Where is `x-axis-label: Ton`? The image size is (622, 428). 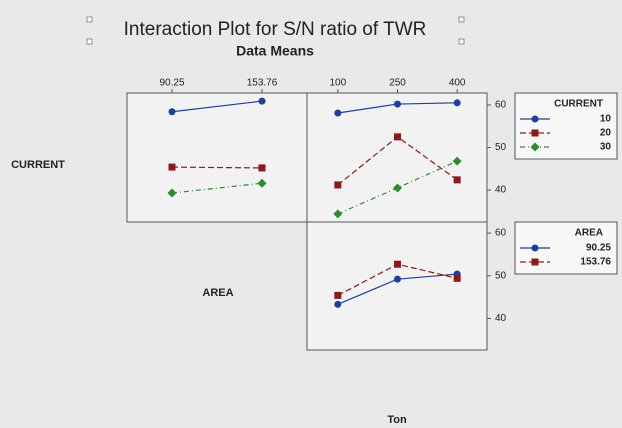
x-axis-label: Ton is located at coordinates (397, 420).